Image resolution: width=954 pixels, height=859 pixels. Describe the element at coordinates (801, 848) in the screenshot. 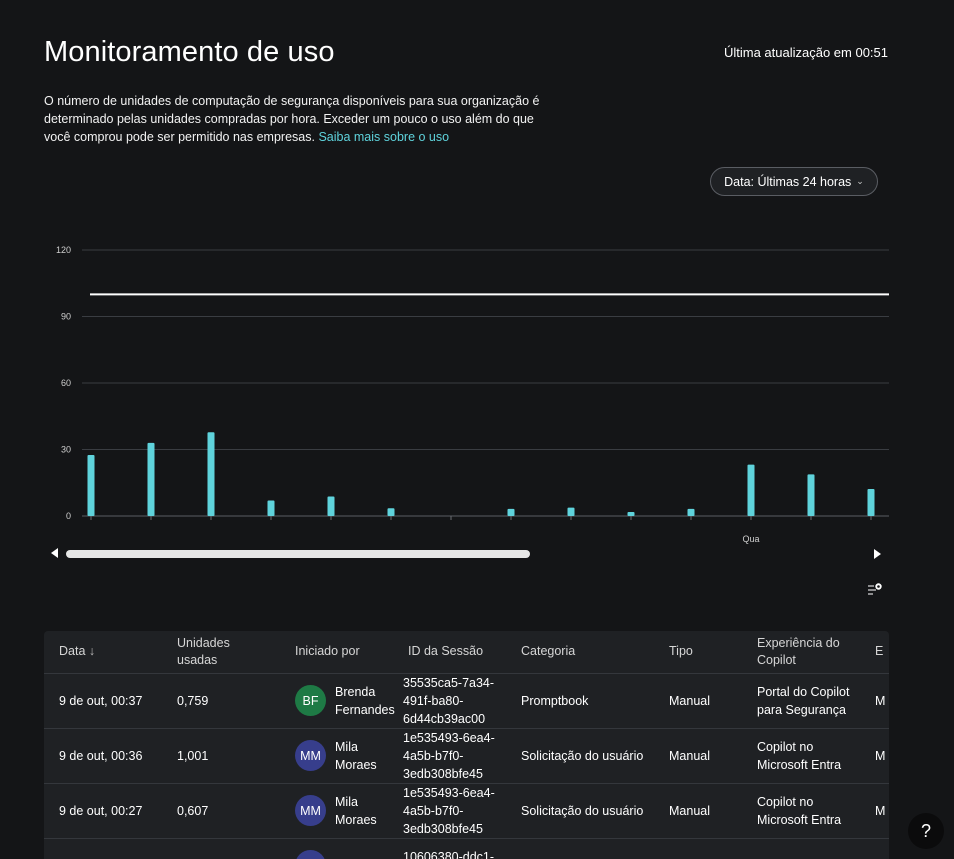

I see `cell-copilot-experience: Copilot no` at that location.